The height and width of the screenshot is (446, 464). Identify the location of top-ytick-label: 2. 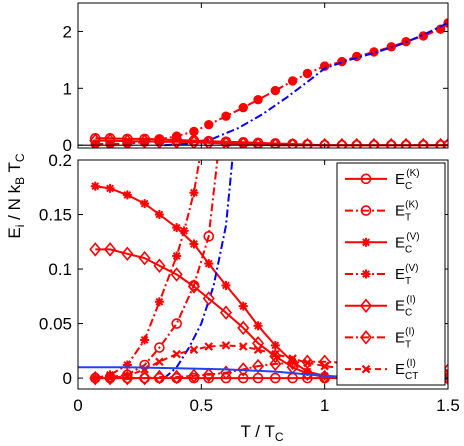
(67, 31).